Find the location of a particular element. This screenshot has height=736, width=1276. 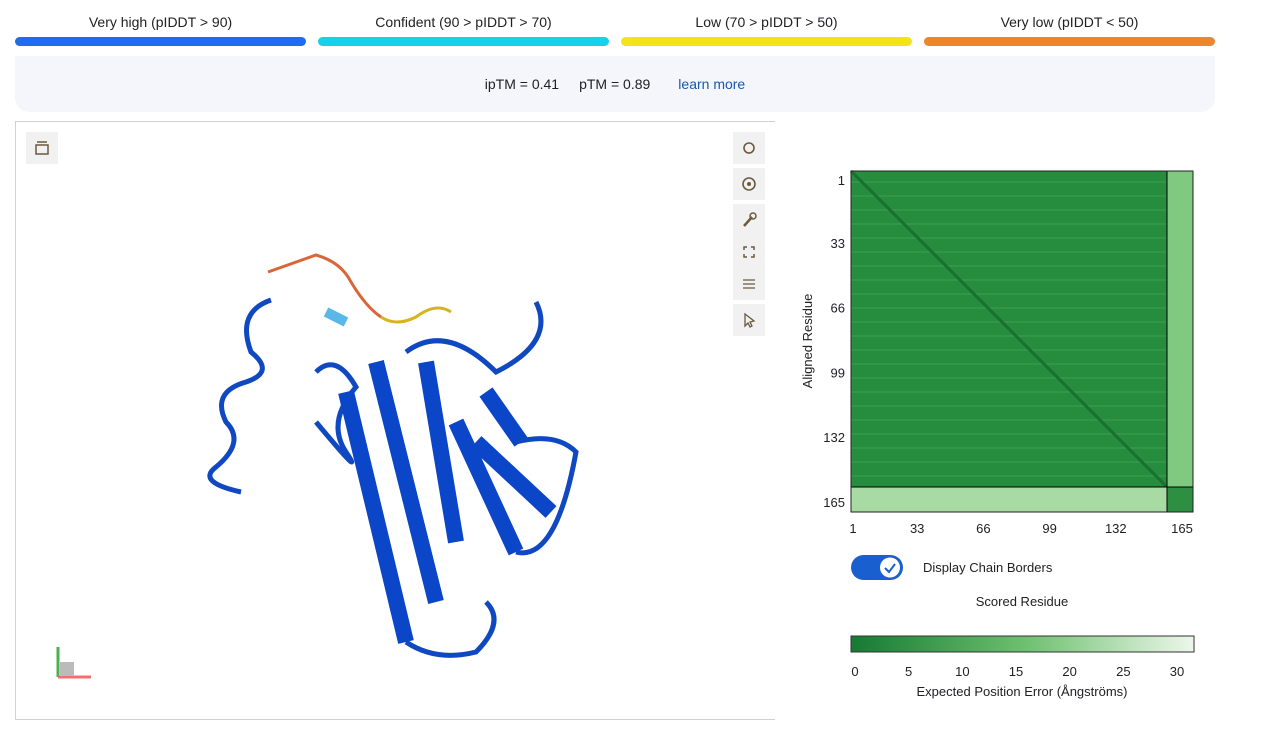

legend-item: Very low (pIDDT < 50) is located at coordinates (1069, 30).